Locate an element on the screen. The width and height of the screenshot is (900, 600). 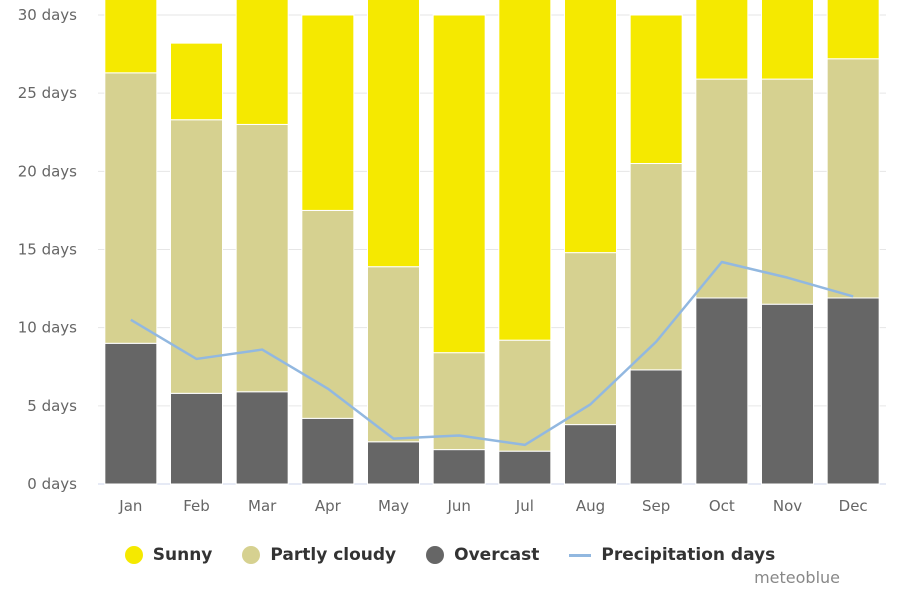
legend-item-sunny: Sunny is located at coordinates (168, 555).